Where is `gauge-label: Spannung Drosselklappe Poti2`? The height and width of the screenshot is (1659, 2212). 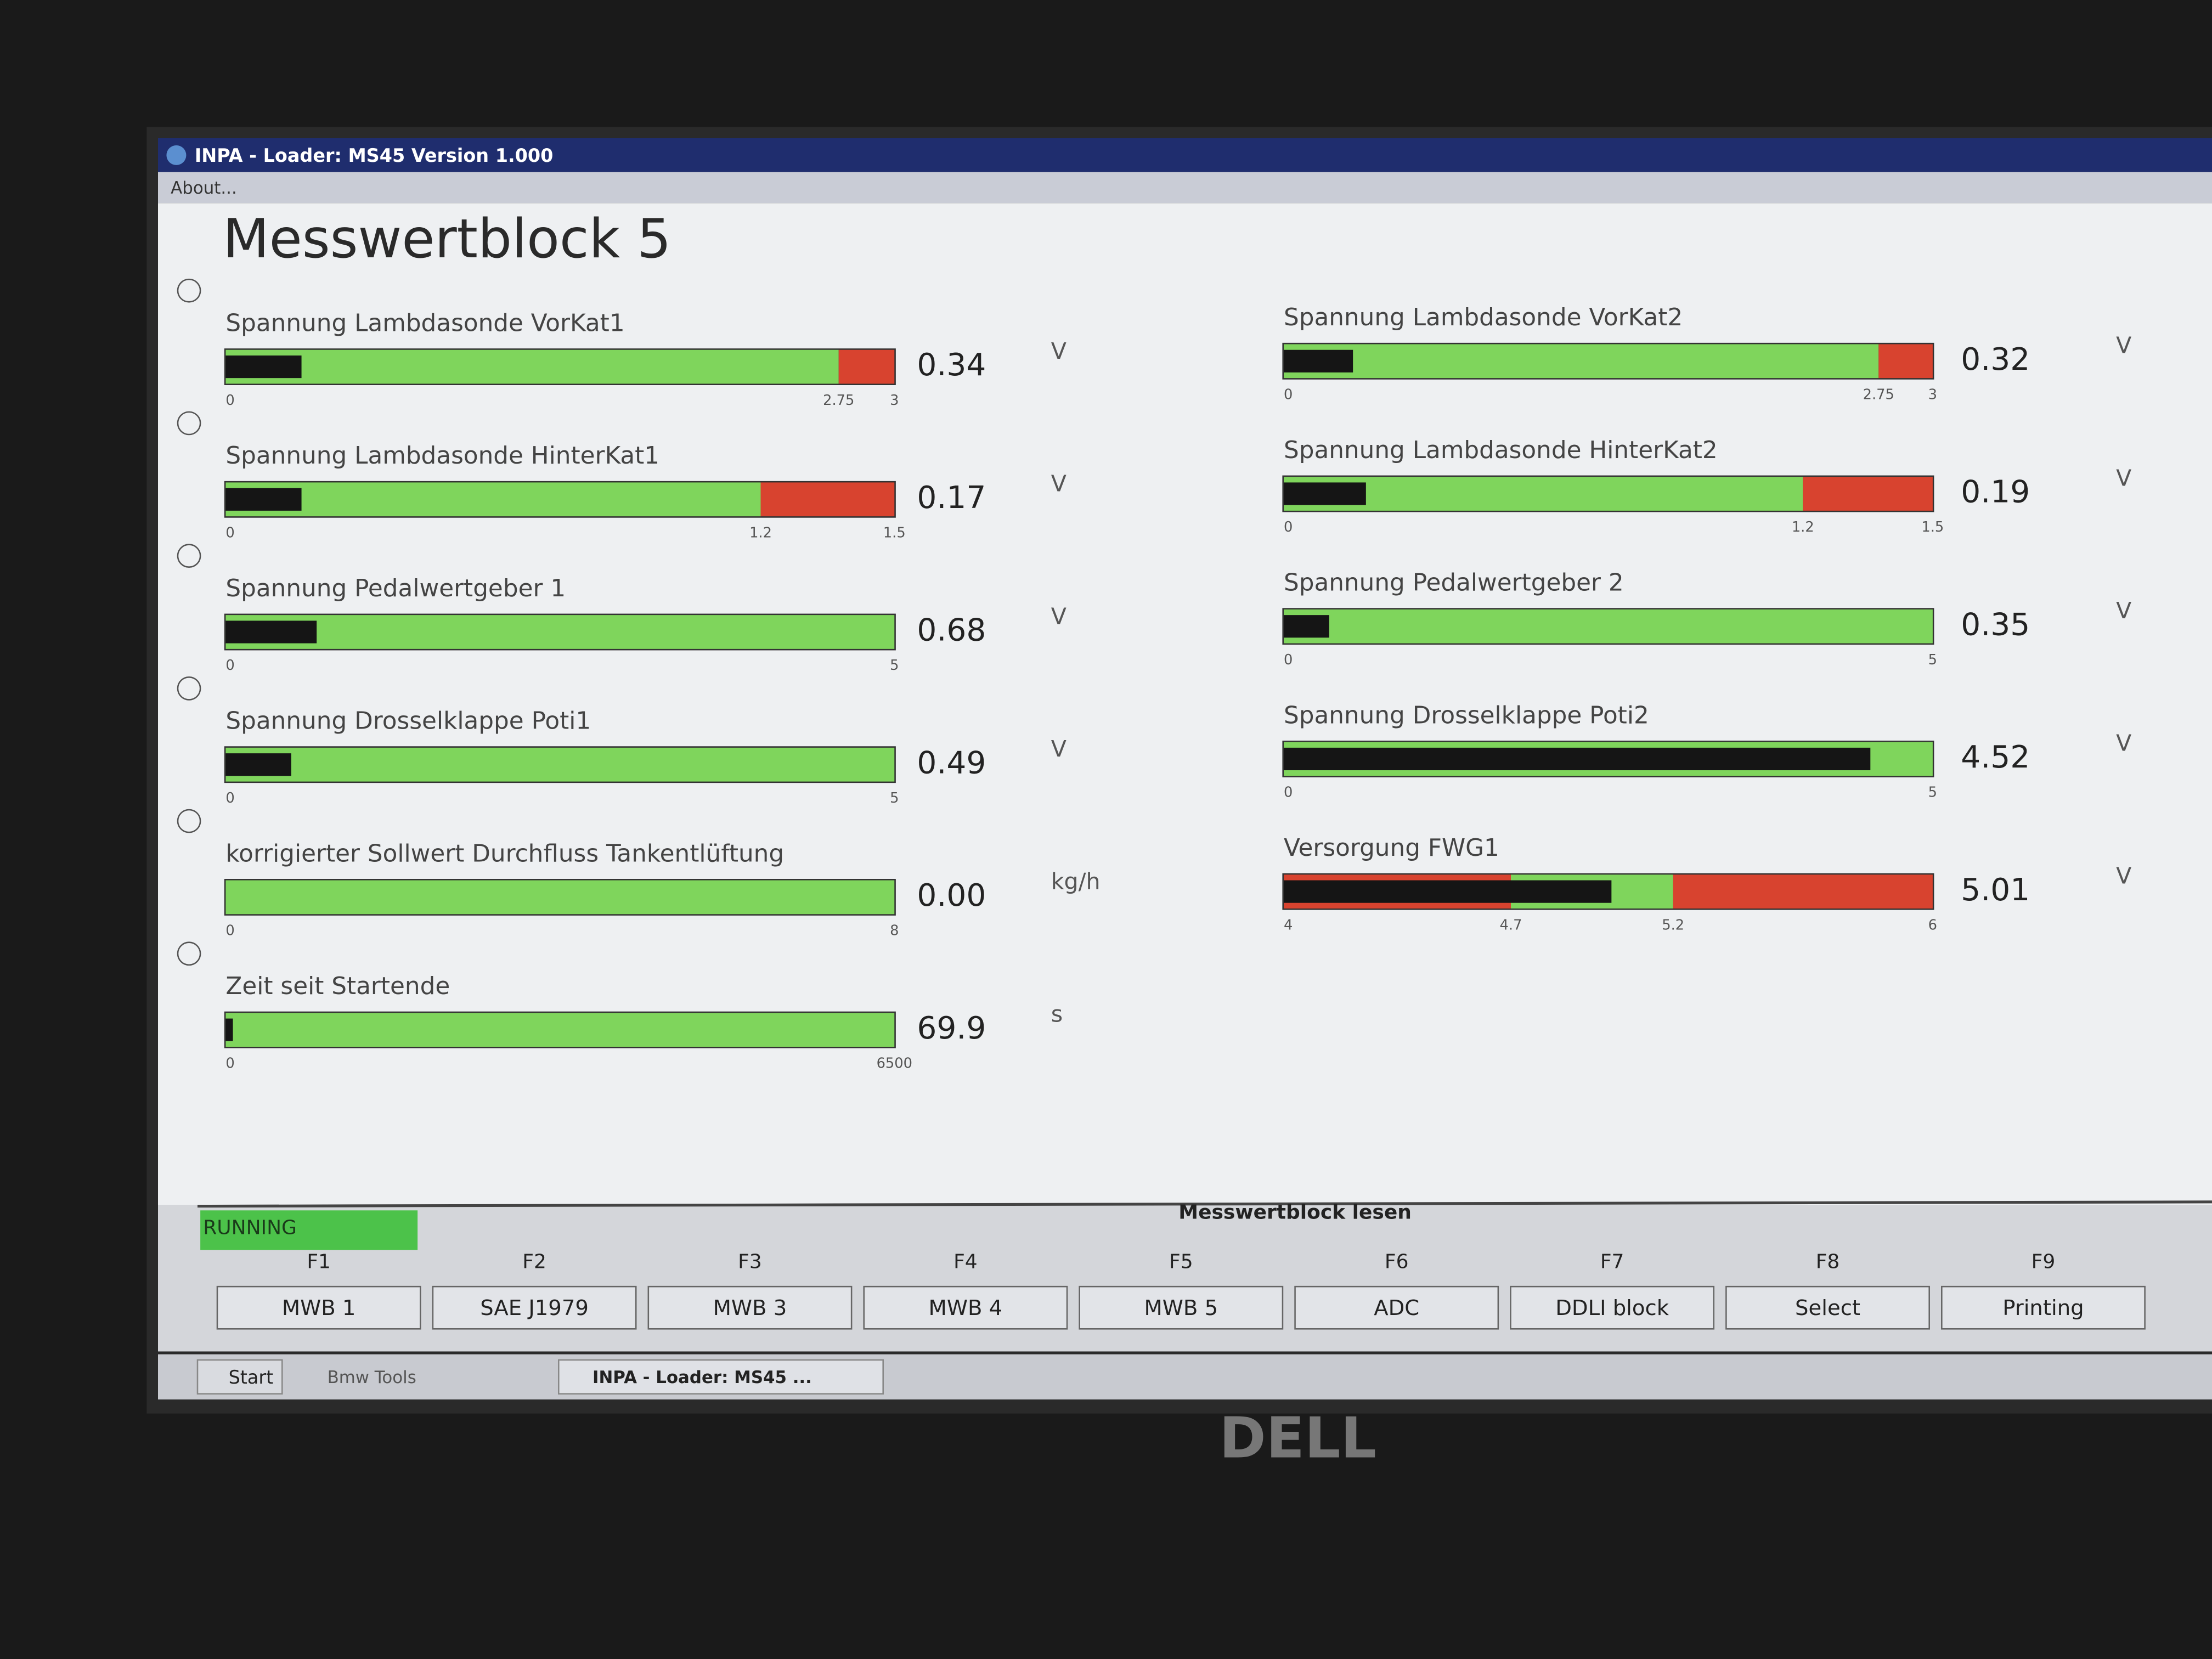
gauge-label: Spannung Drosselklappe Poti2 is located at coordinates (1466, 715).